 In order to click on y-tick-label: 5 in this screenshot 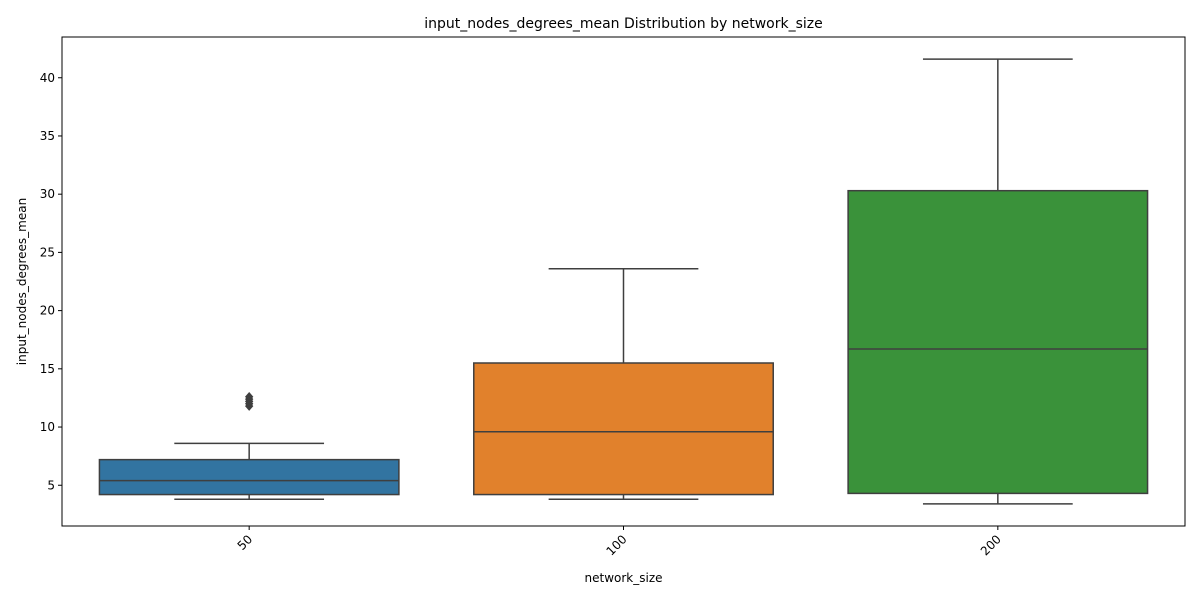, I will do `click(51, 485)`.